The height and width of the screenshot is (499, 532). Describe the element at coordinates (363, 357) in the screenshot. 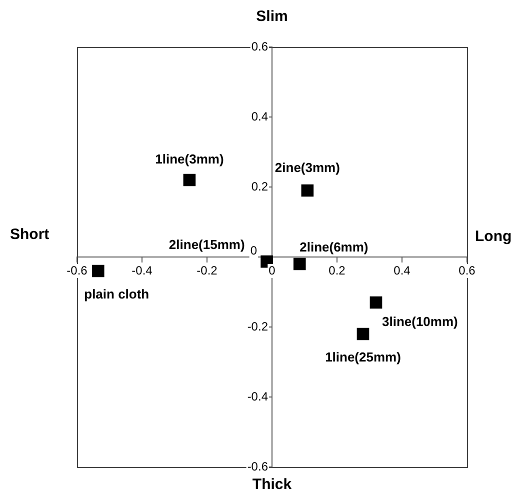

I see `annotation: 1line(25mm)` at that location.